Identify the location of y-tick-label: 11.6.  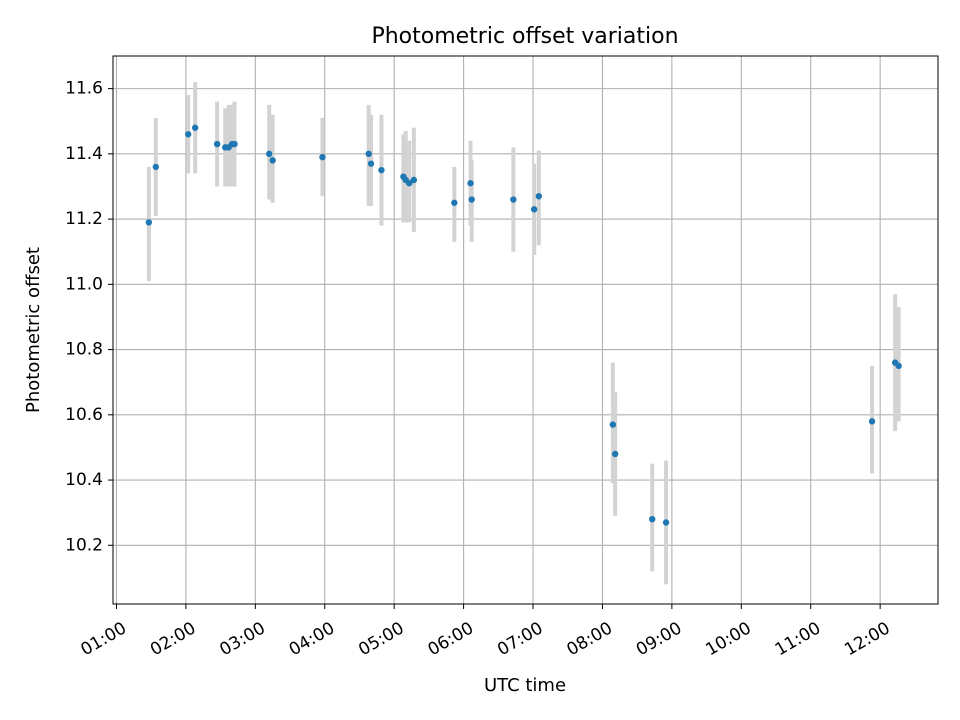
(84, 89).